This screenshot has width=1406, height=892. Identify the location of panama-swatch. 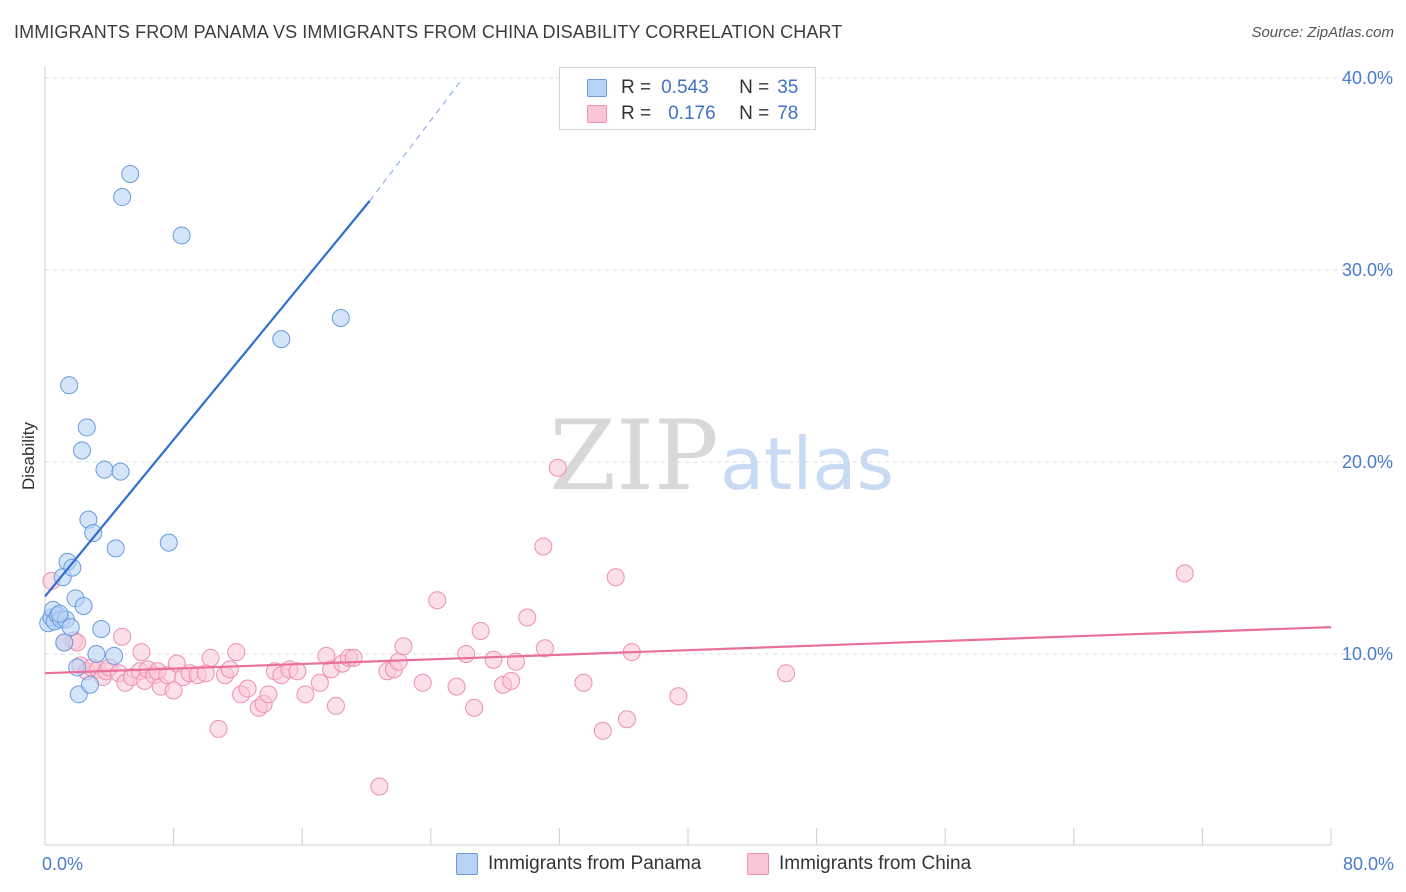
(597, 88).